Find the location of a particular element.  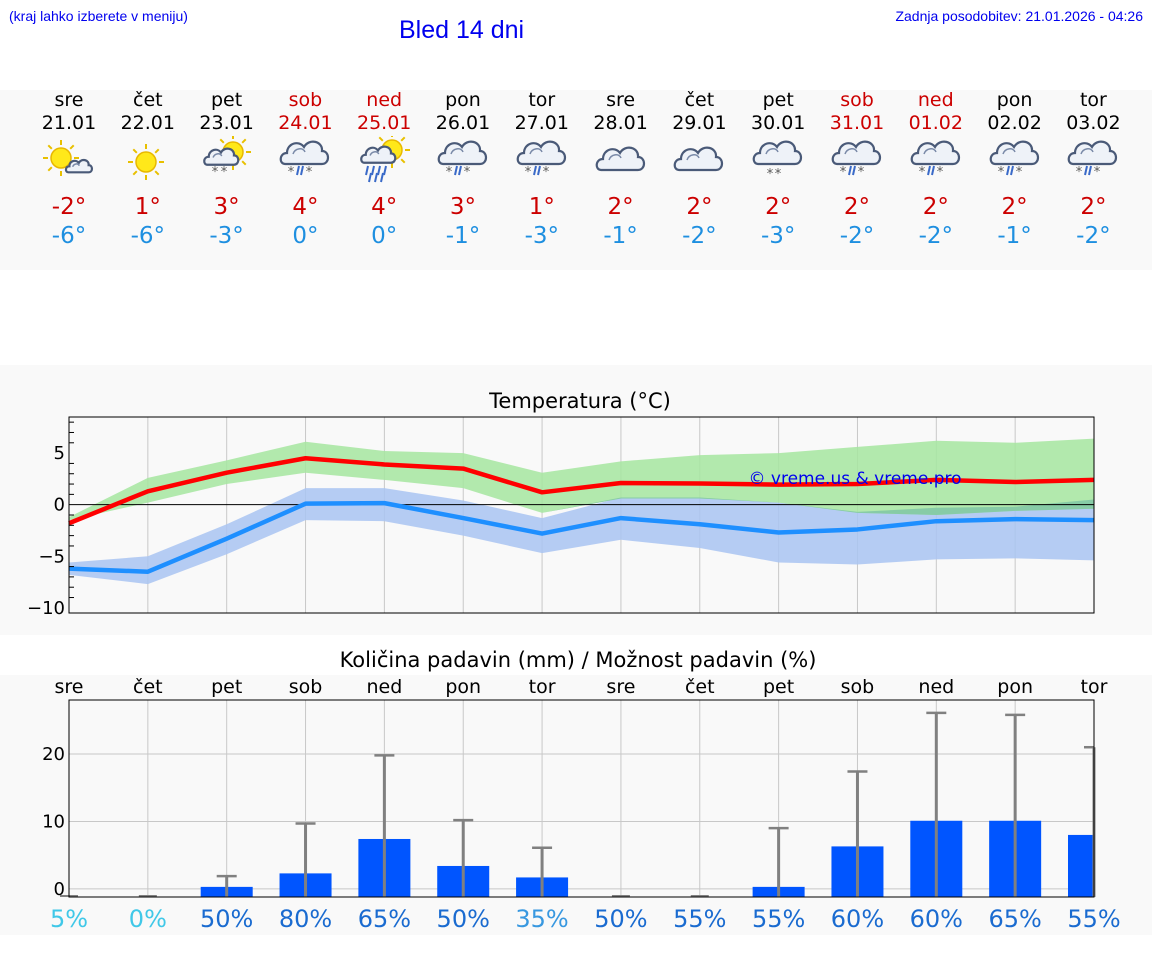

day-column: sob 24.01 * * 4° 0° is located at coordinates (305, 169).